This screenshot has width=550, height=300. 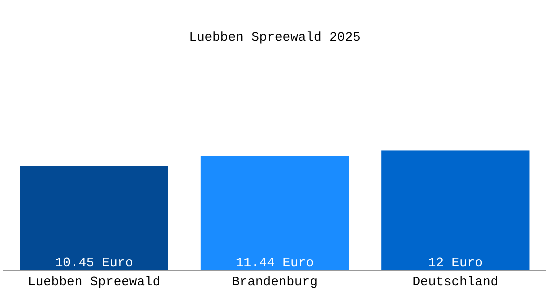 What do you see at coordinates (94, 262) in the screenshot?
I see `data-label: 10.45 Euro` at bounding box center [94, 262].